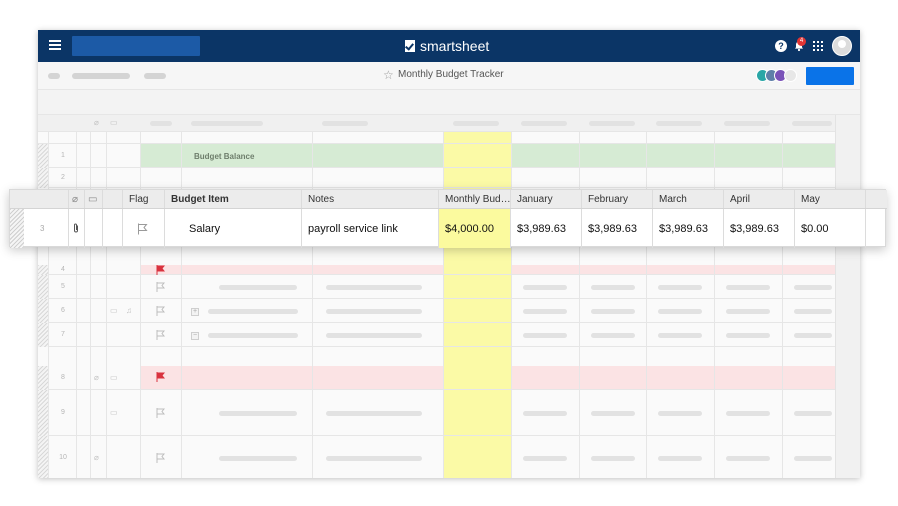 The width and height of the screenshot is (898, 506). I want to click on apps-grid-icon, so click(818, 46).